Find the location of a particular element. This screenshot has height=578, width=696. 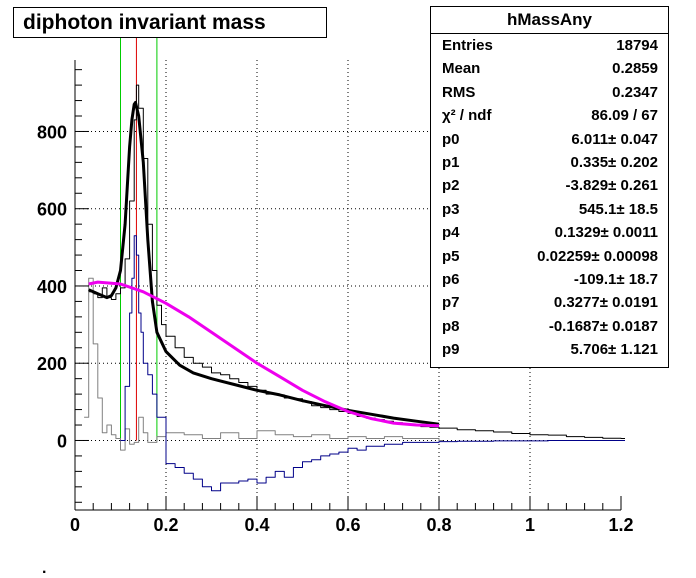

stat-value: 0.2859 is located at coordinates (635, 69).